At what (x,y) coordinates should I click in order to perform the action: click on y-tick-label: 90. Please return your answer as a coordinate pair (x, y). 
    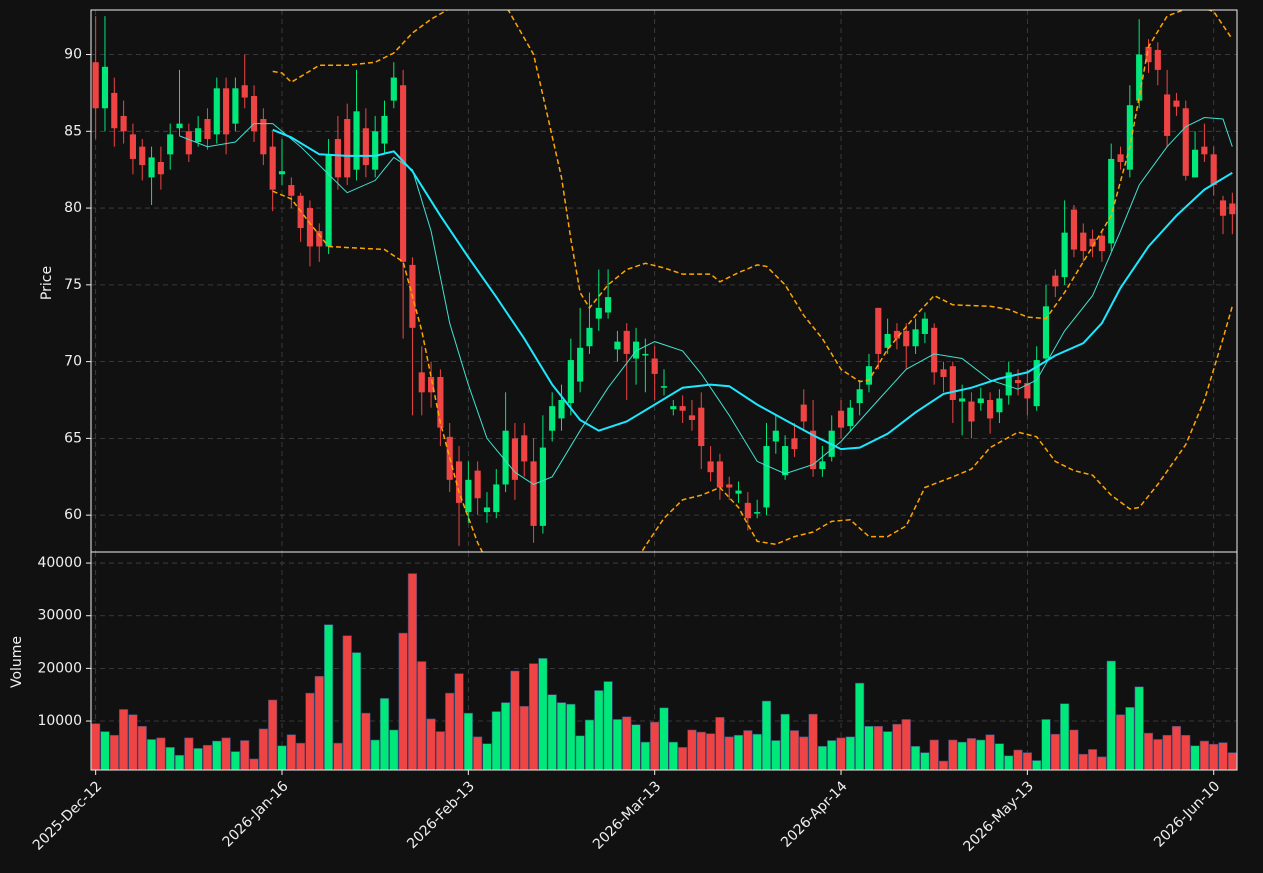
    Looking at the image, I should click on (73, 55).